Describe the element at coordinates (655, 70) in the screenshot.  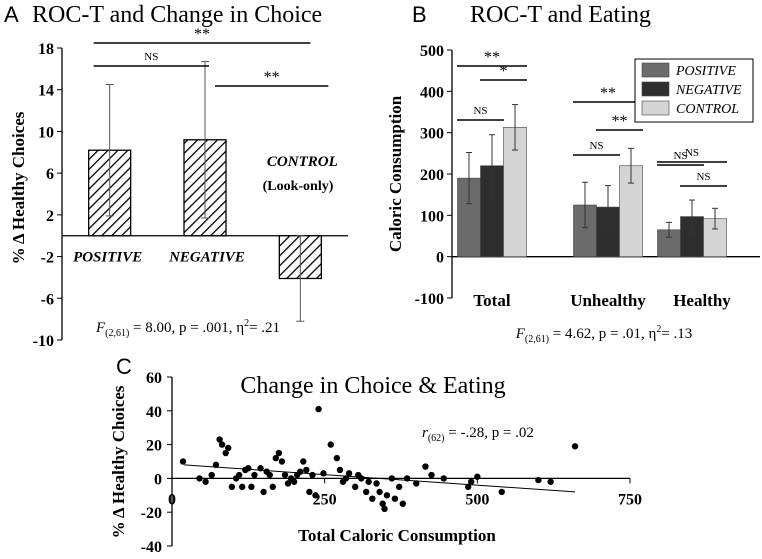
I see `panel-b-legend-swatch-positive` at that location.